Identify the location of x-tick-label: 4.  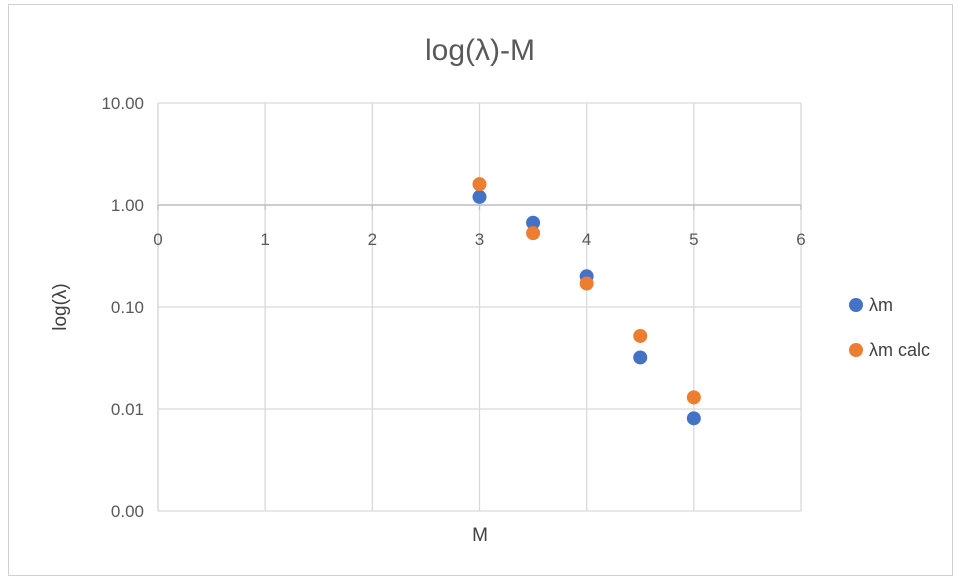
(586, 239).